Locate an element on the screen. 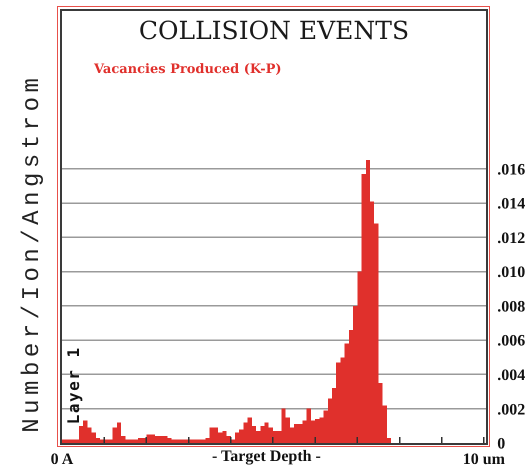 Image resolution: width=529 pixels, height=470 pixels. annotation: Layer 1 is located at coordinates (73, 385).